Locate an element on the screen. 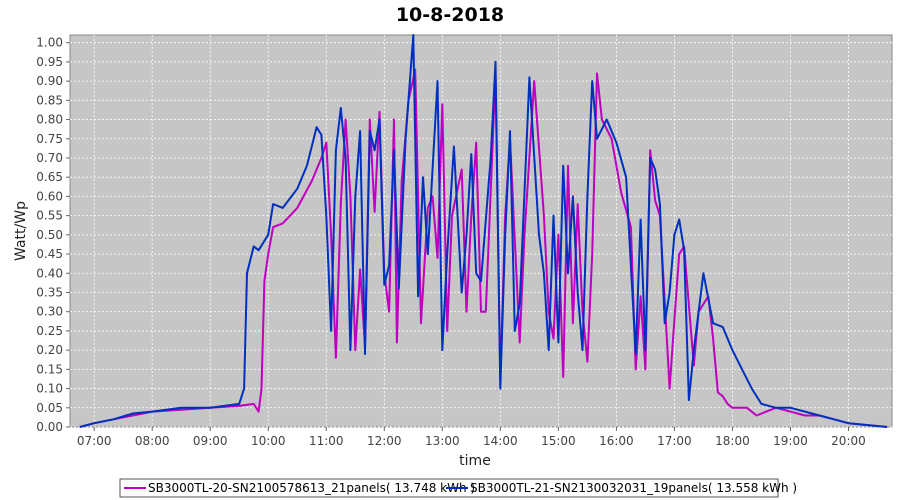 This screenshot has width=900, height=500. y-tick-label: 0.75 is located at coordinates (49, 139).